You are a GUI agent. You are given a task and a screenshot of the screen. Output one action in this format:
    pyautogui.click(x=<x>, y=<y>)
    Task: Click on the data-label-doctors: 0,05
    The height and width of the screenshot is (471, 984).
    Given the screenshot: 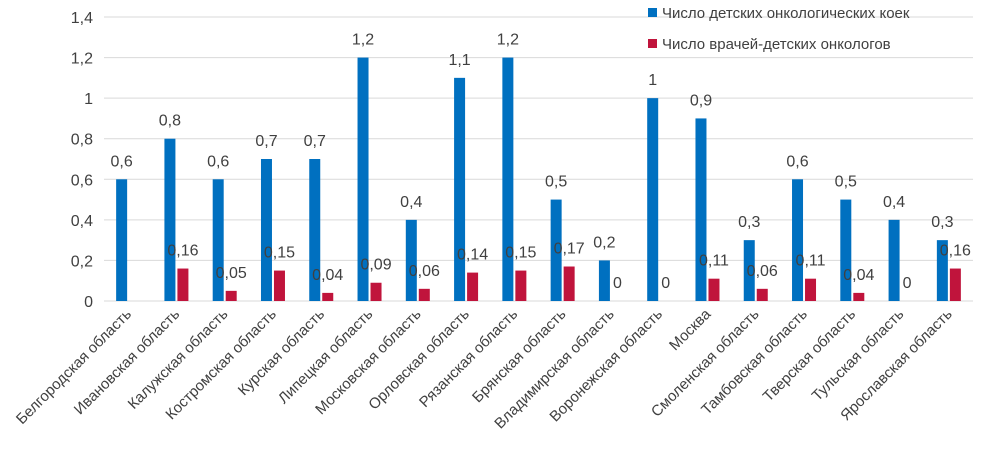 What is the action you would take?
    pyautogui.click(x=231, y=273)
    